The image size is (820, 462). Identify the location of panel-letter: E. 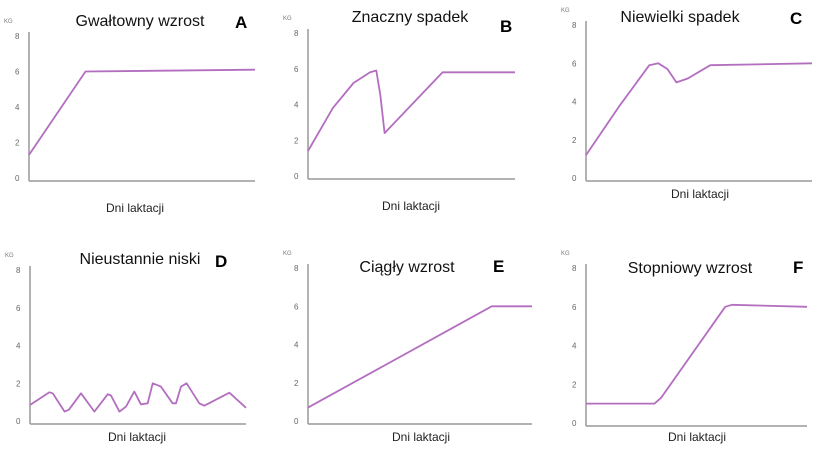
(498, 266).